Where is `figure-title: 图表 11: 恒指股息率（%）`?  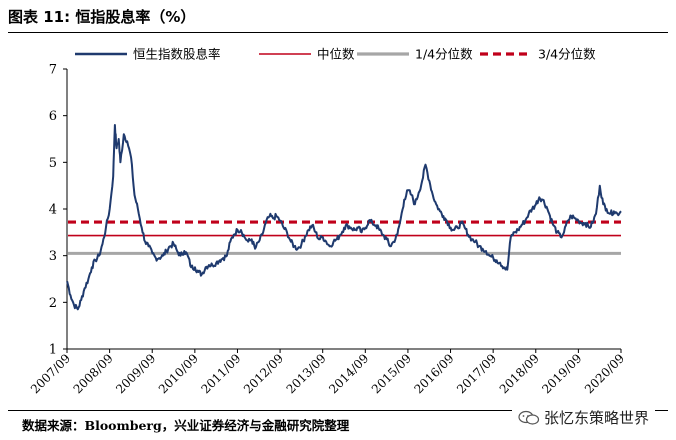
figure-title: 图表 11: 恒指股息率（%） is located at coordinates (102, 17).